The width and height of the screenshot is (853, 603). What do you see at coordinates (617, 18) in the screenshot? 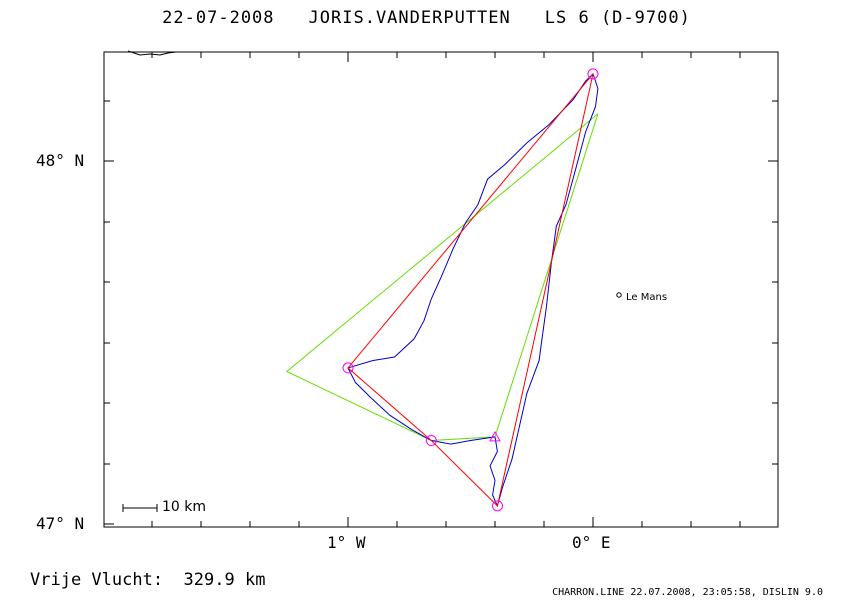
I see `glider-type: LS 6 (D-9700)` at bounding box center [617, 18].